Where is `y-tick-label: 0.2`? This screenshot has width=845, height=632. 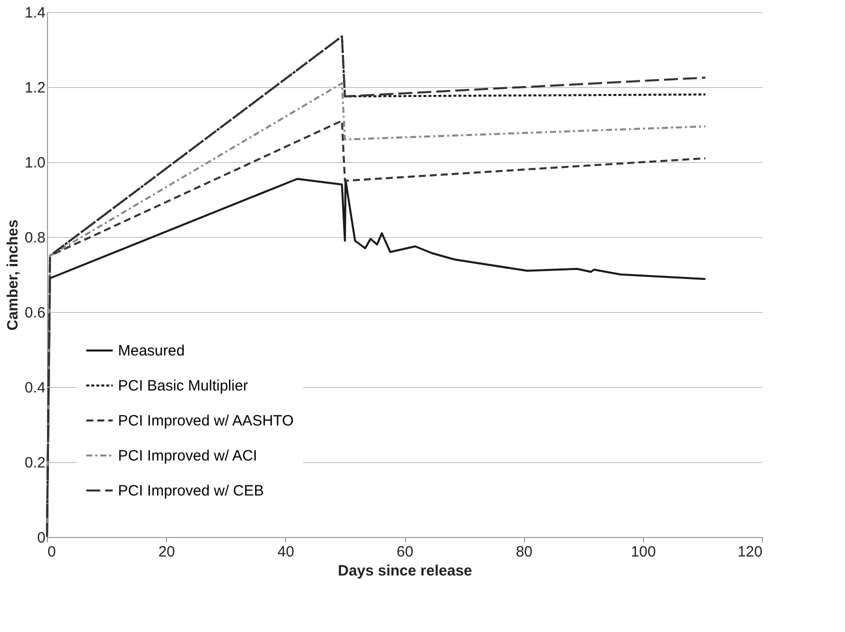
y-tick-label: 0.2 is located at coordinates (35, 463).